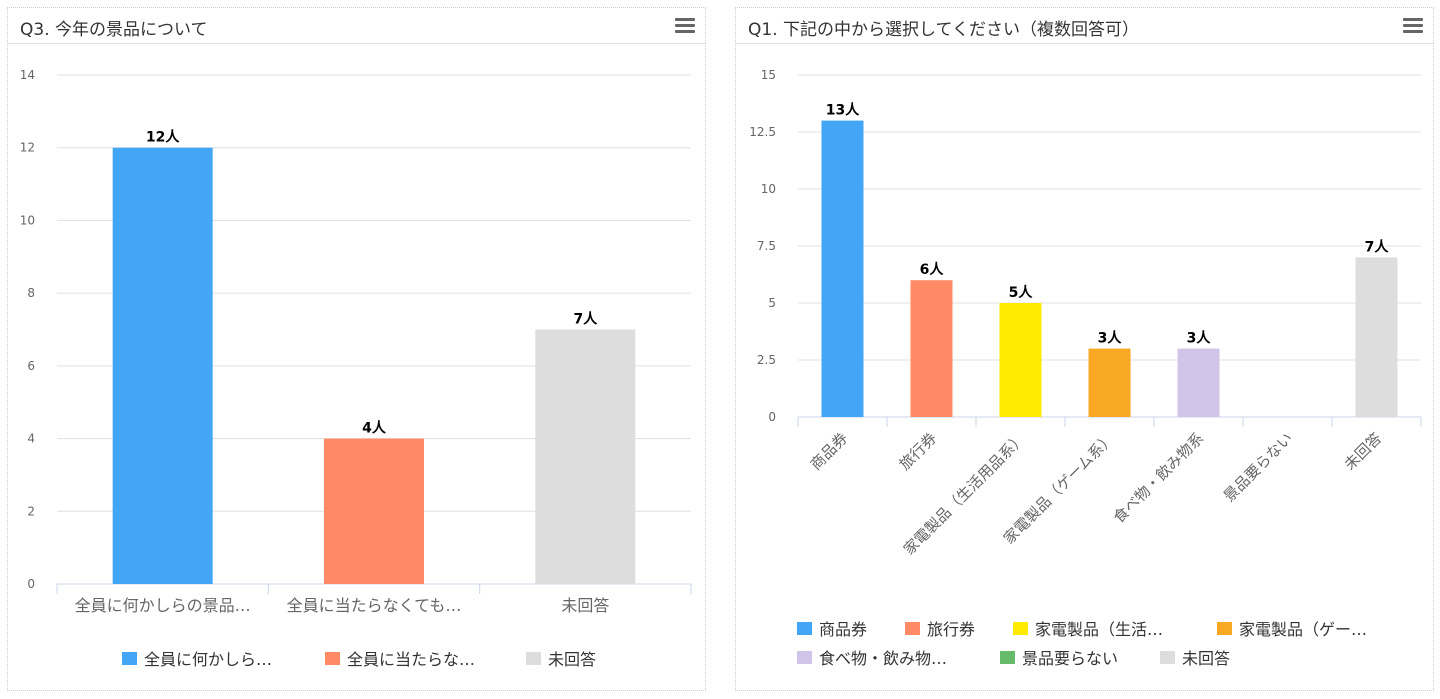  What do you see at coordinates (918, 451) in the screenshot?
I see `x-tick-label: 旅行券` at bounding box center [918, 451].